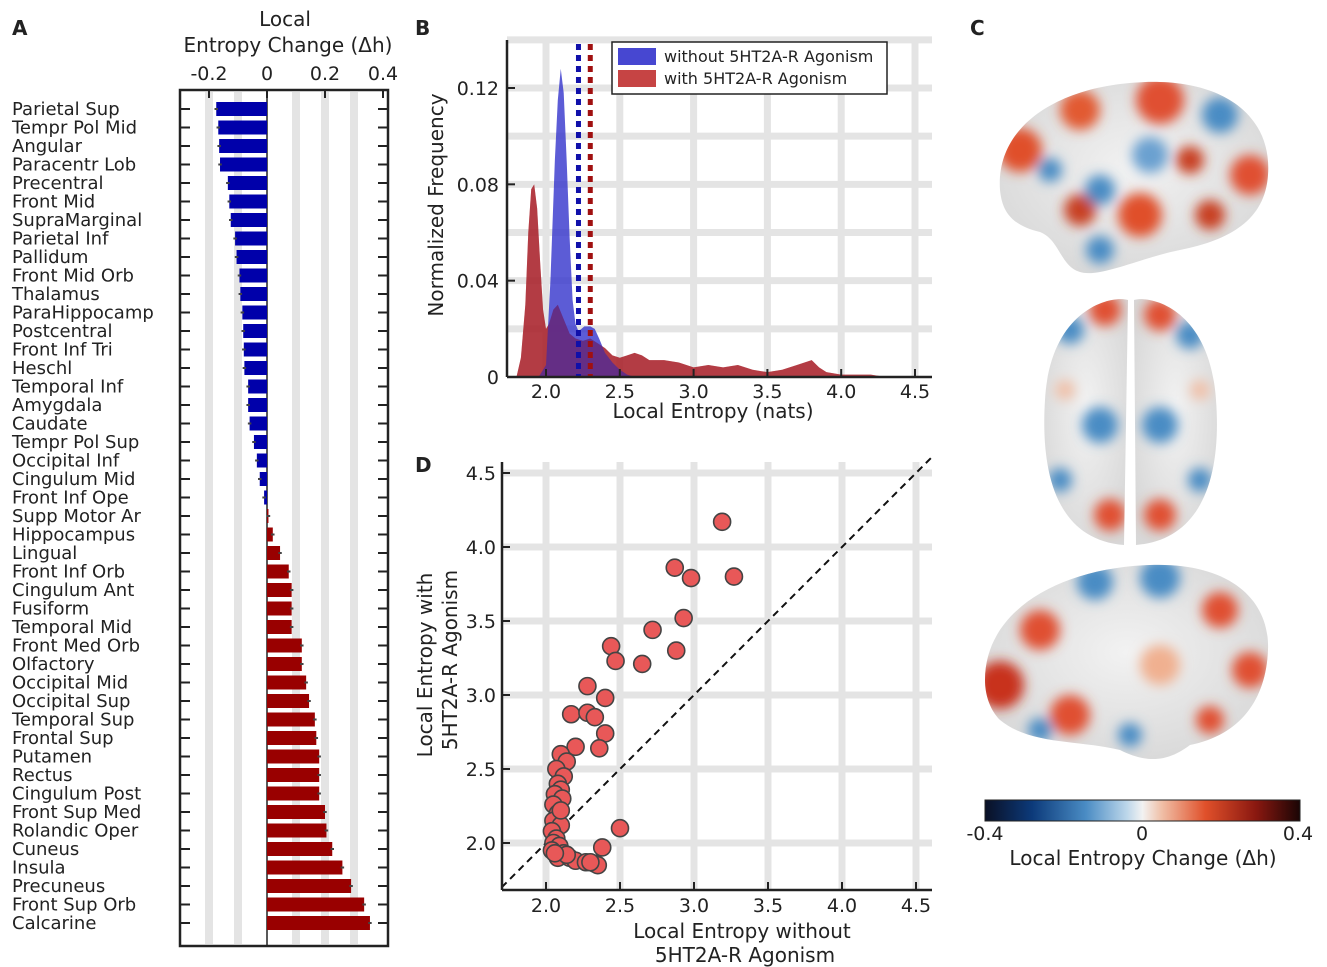 The height and width of the screenshot is (967, 1327). I want to click on y-tick-label: 2.0, so click(481, 844).